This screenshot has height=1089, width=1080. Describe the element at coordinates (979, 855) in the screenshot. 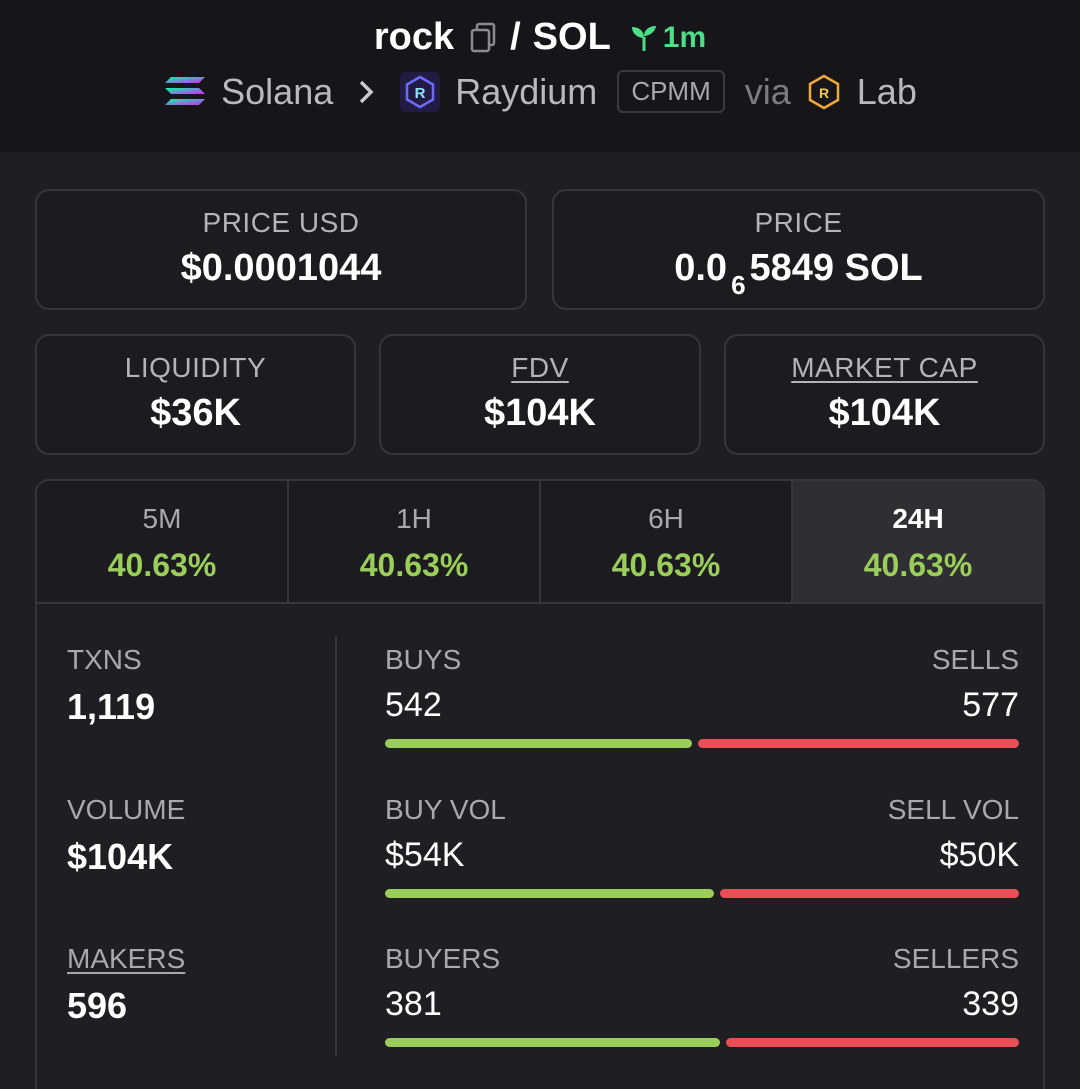

I see `sell-vol-value: $50K` at that location.